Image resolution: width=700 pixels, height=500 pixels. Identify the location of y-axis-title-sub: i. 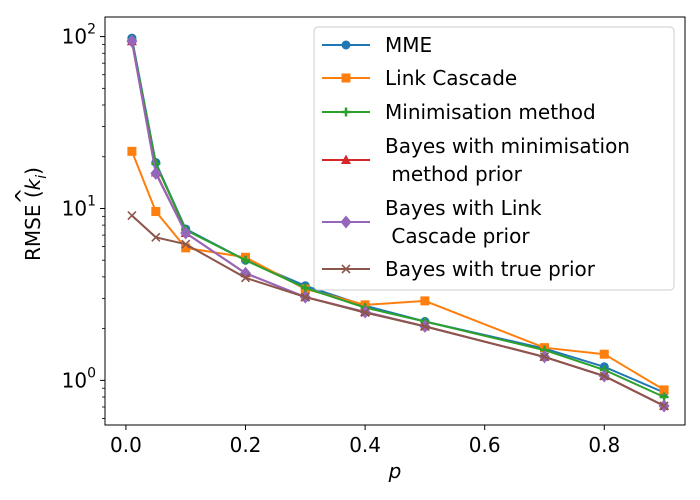
(42, 177).